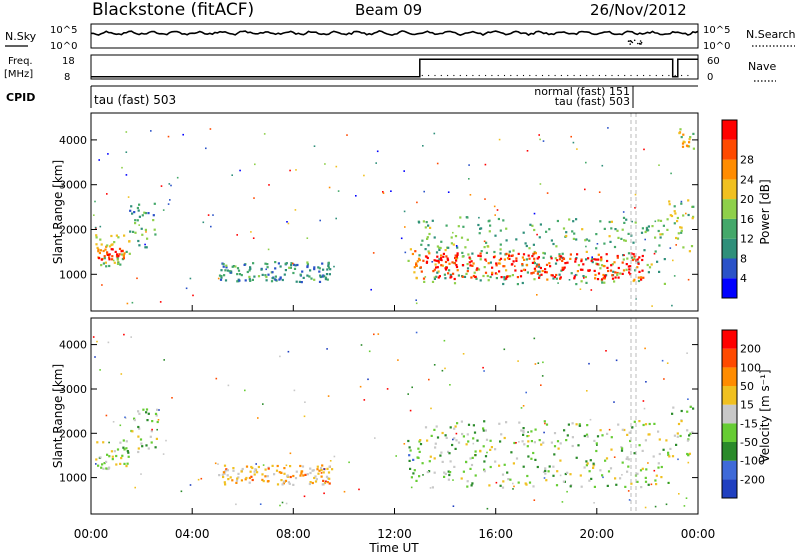  What do you see at coordinates (698, 534) in the screenshot?
I see `x-tick-label: 00:00` at bounding box center [698, 534].